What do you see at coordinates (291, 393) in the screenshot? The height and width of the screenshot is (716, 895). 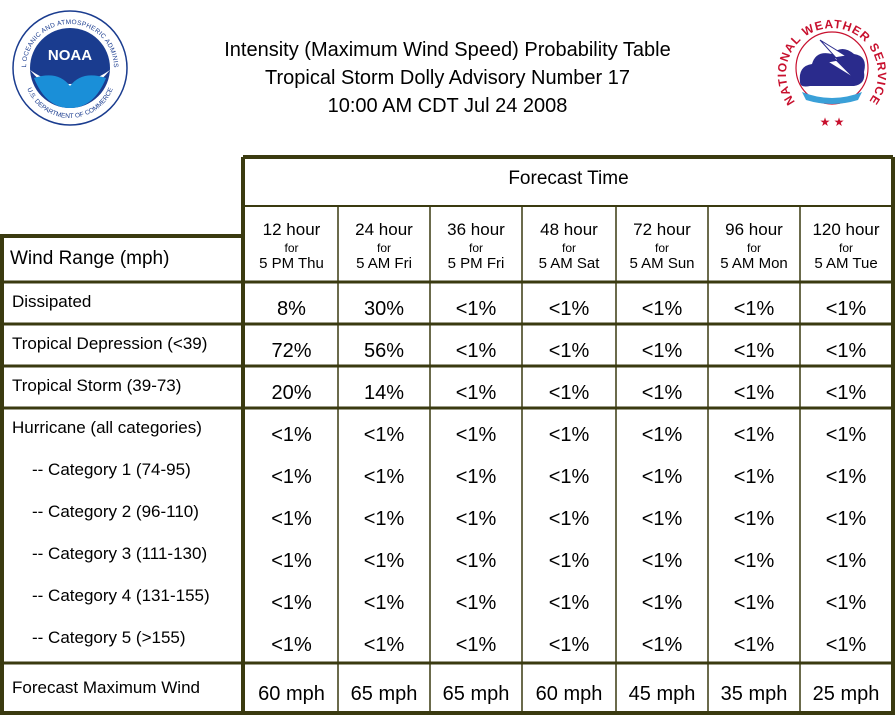 I see `probability-cell: 20%` at bounding box center [291, 393].